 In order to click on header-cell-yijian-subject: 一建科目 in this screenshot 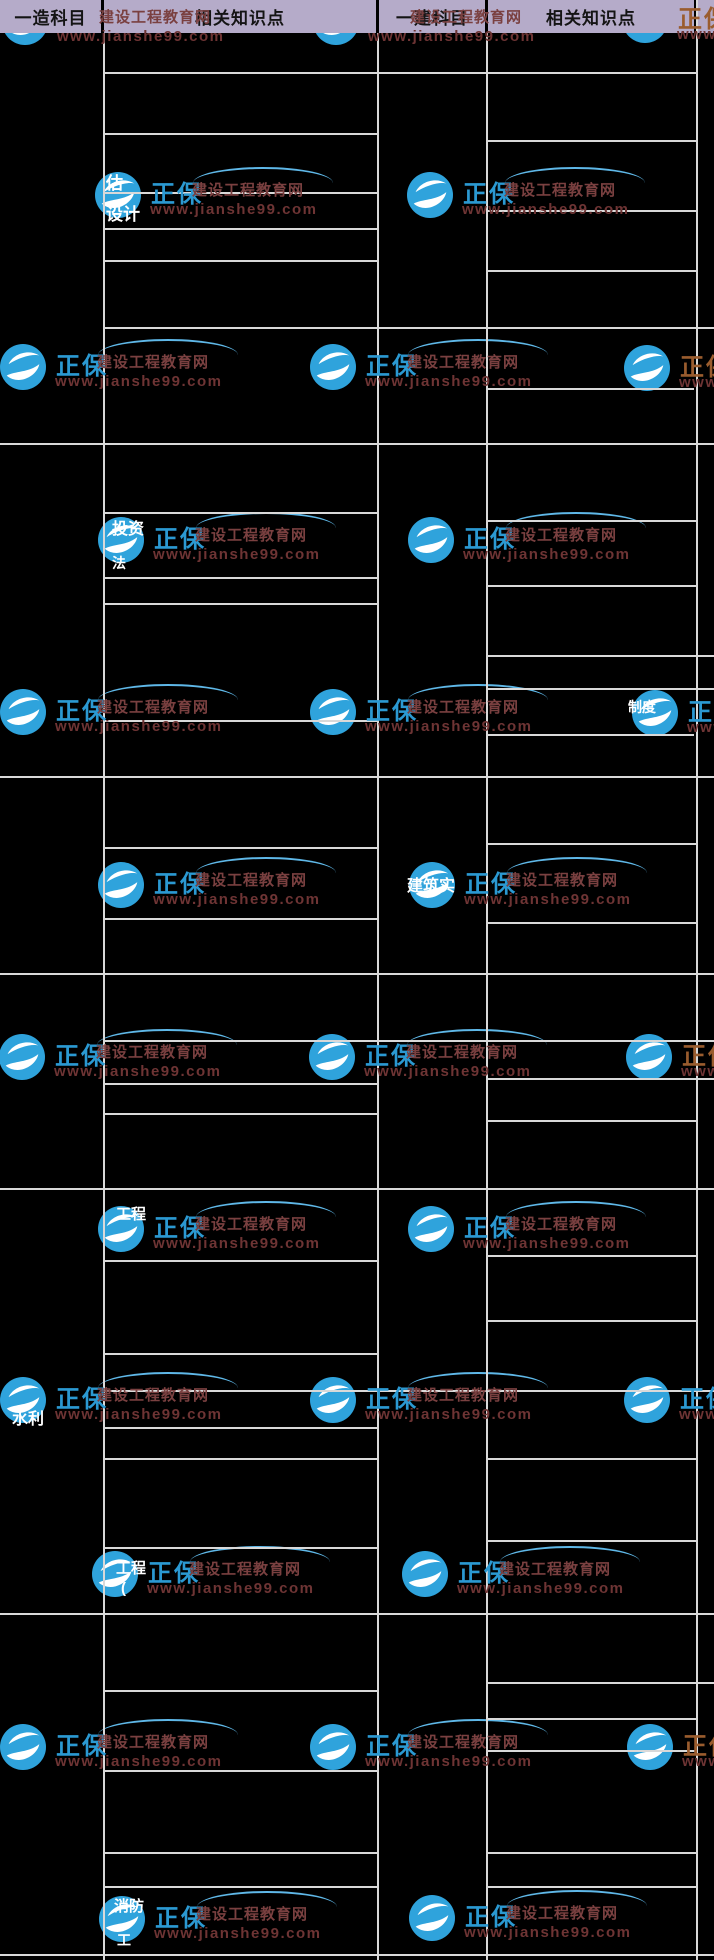, I will do `click(432, 16)`.